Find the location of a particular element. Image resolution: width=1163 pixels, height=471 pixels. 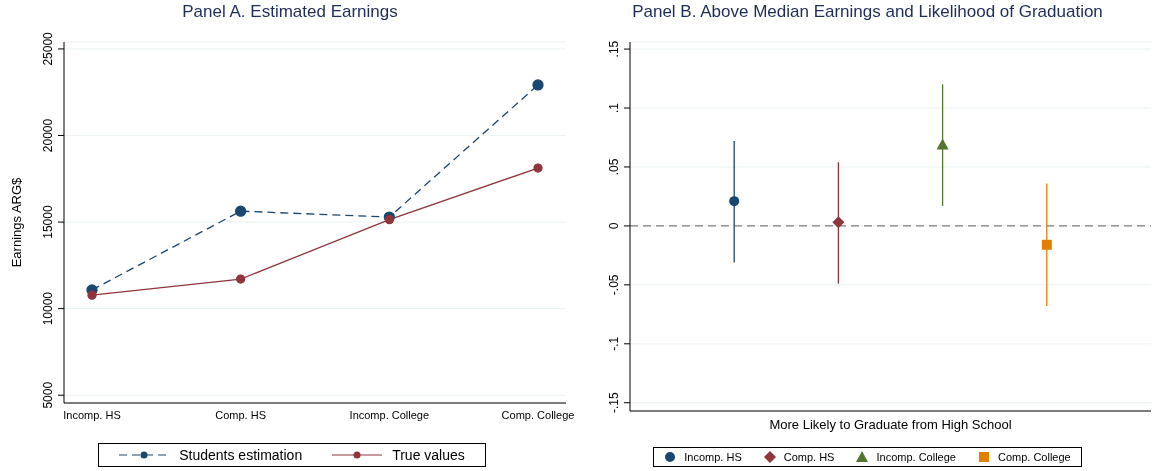

legend-label: Incomp. HS is located at coordinates (713, 457).